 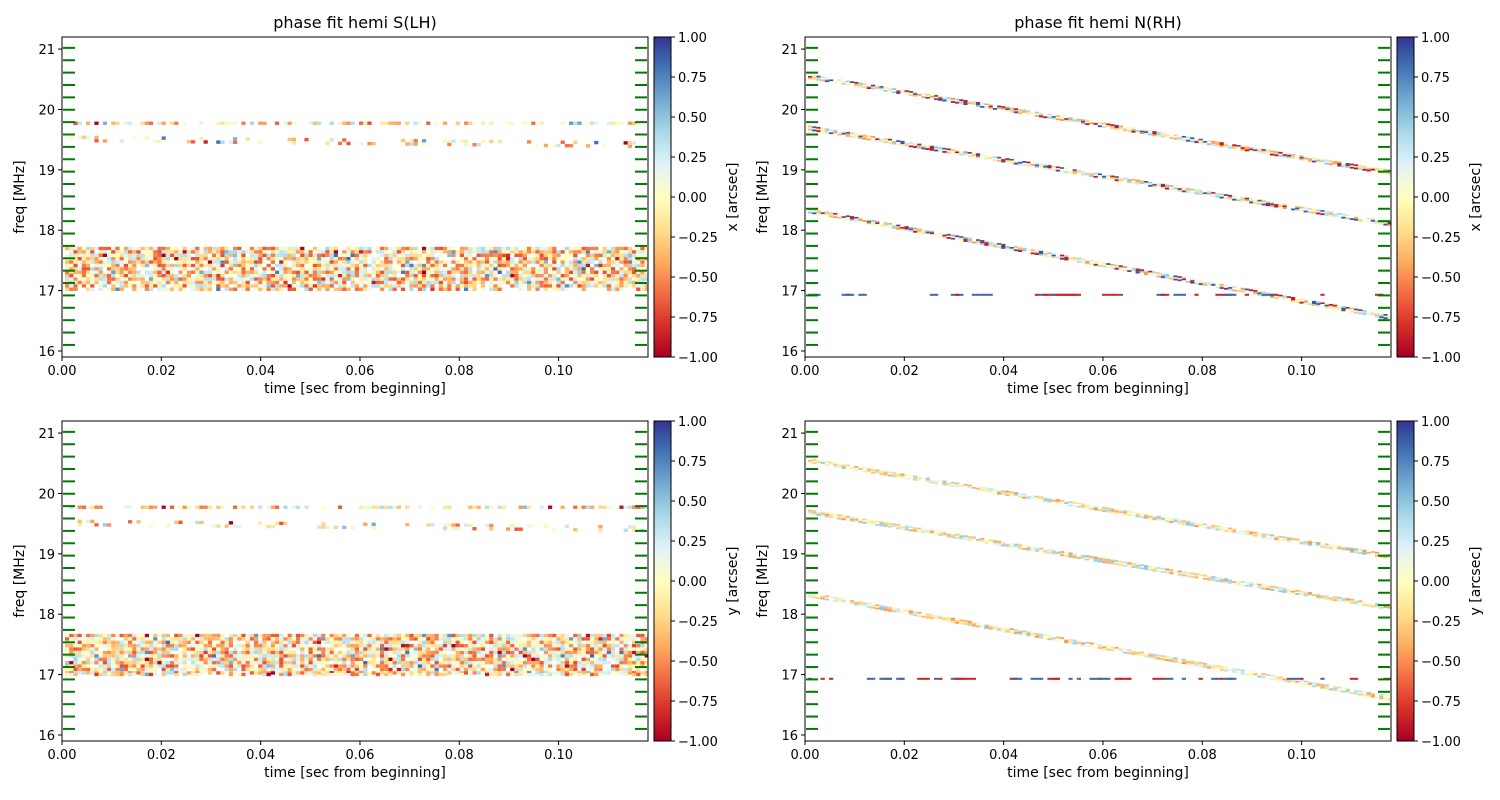 I want to click on y-tick-label: 19, so click(x=789, y=171).